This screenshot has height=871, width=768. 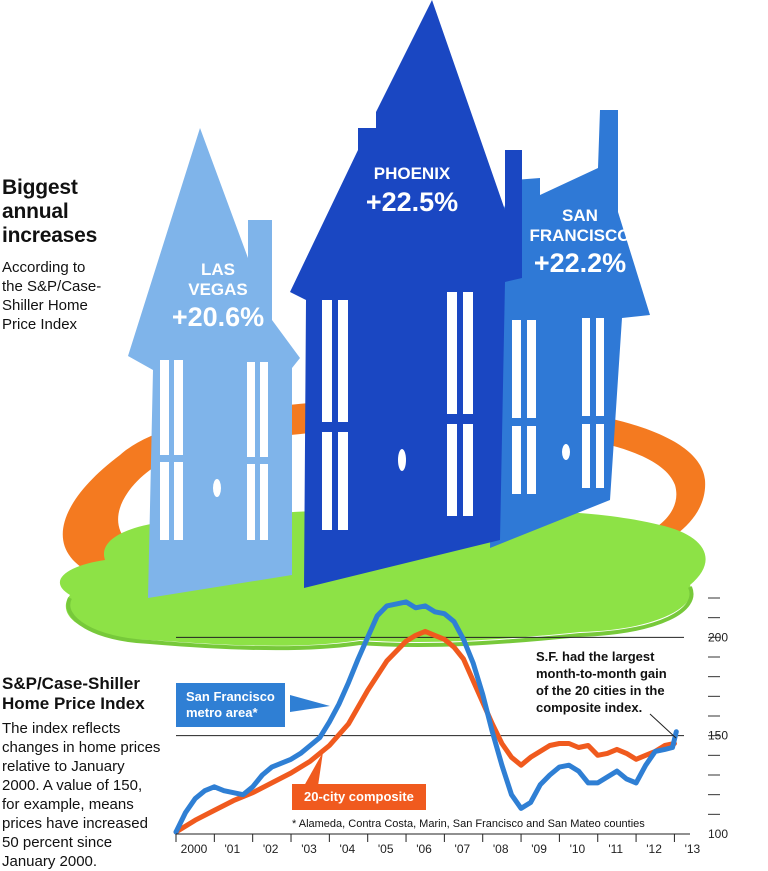 What do you see at coordinates (44, 267) in the screenshot?
I see `headline-source: According to` at bounding box center [44, 267].